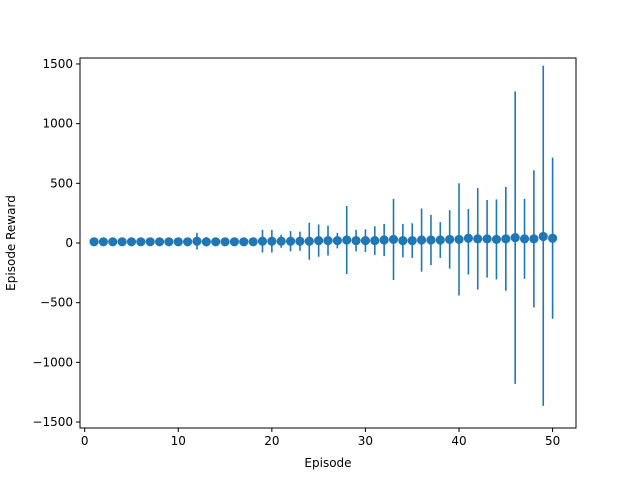 The height and width of the screenshot is (480, 640). What do you see at coordinates (61, 183) in the screenshot?
I see `y-tick-label: 500` at bounding box center [61, 183].